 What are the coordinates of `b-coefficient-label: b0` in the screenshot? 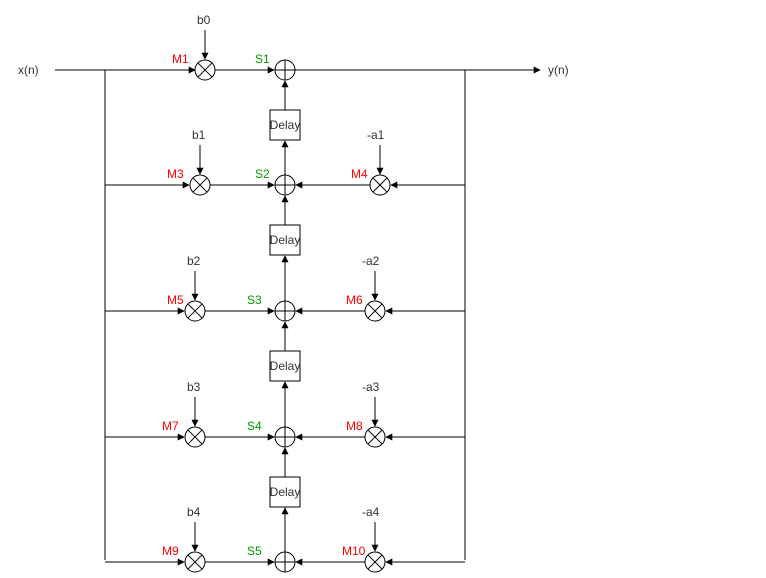 It's located at (204, 20).